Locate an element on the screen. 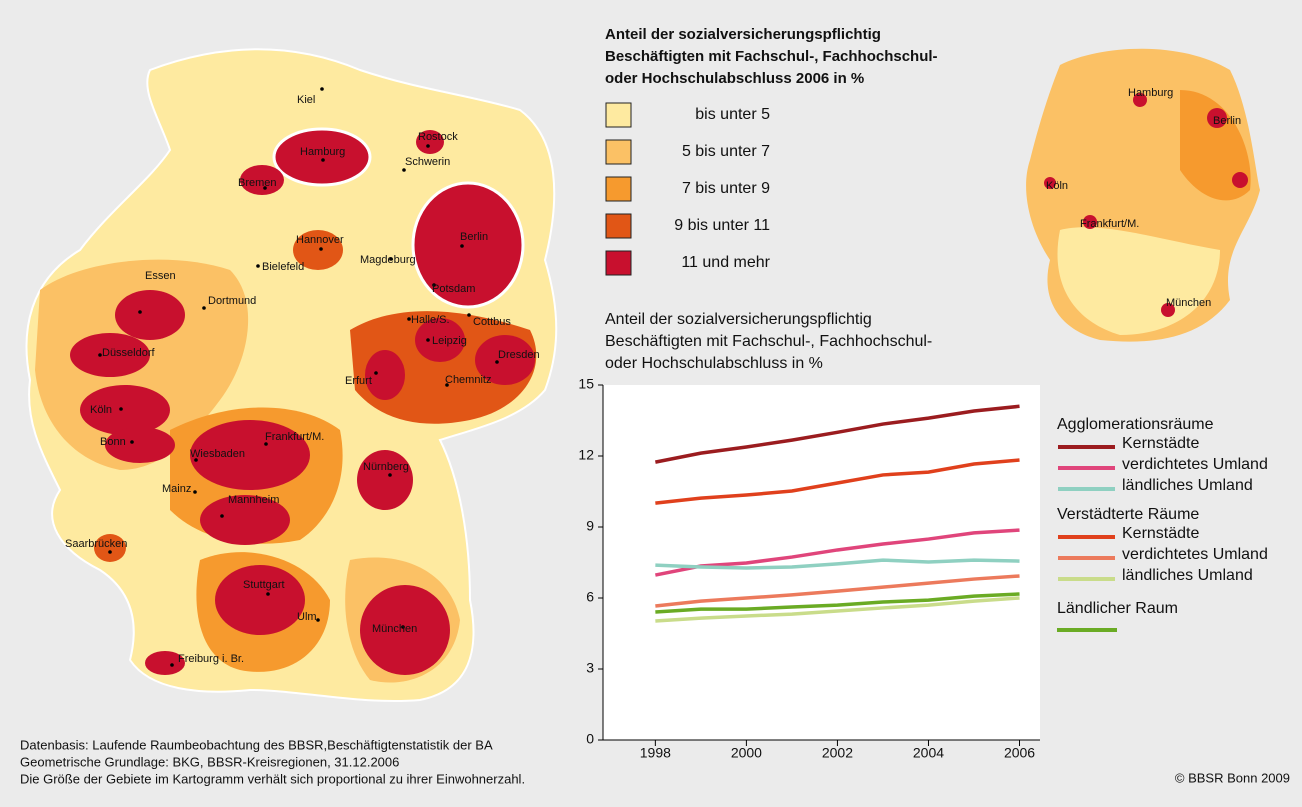 Image resolution: width=1302 pixels, height=807 pixels. legend-label: bis unter 5 is located at coordinates (732, 114).